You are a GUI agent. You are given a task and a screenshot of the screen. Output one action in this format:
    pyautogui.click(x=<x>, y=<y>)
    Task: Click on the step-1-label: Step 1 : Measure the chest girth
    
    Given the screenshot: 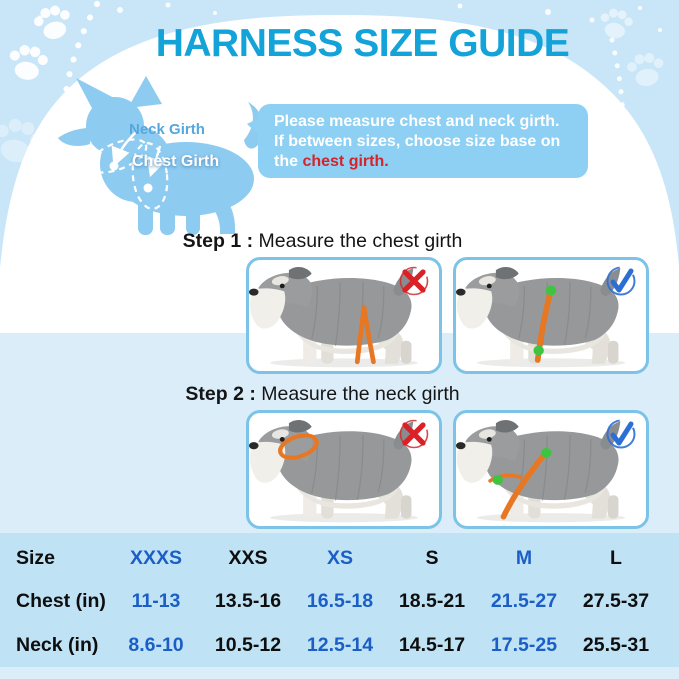 What is the action you would take?
    pyautogui.click(x=322, y=241)
    